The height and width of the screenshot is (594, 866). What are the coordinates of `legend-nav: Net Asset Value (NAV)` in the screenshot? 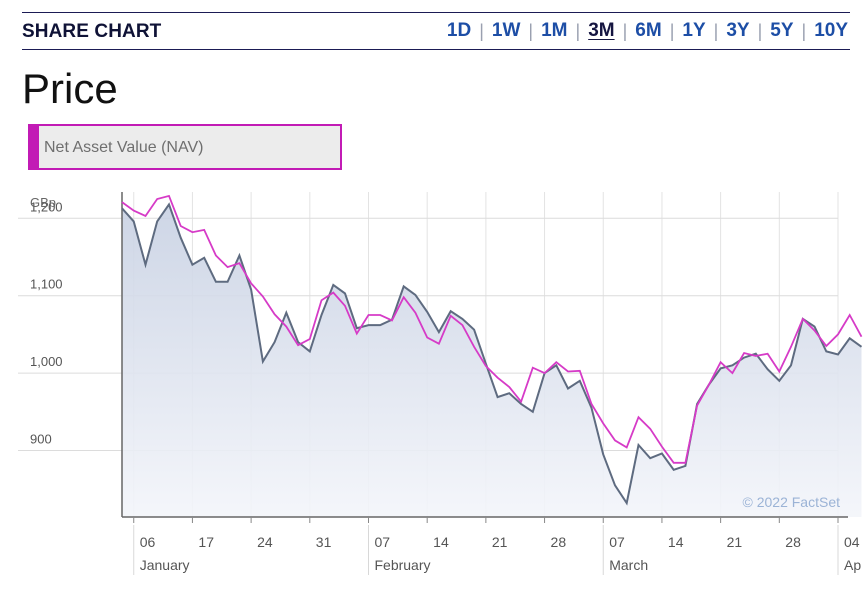 It's located at (185, 147).